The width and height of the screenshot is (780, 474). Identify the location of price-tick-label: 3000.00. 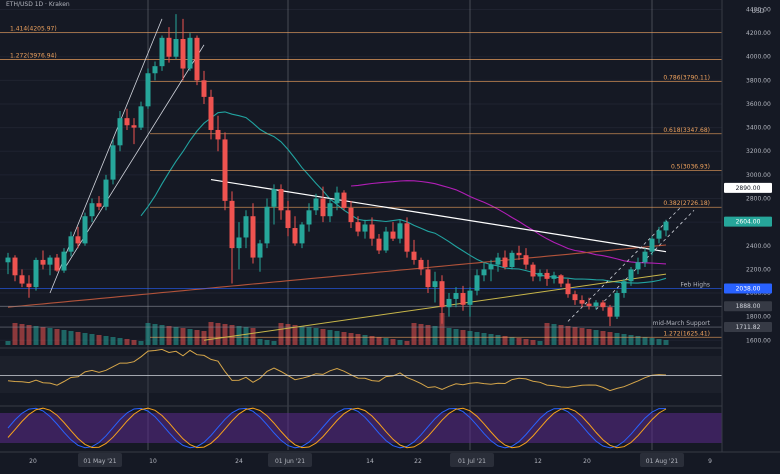
(758, 175).